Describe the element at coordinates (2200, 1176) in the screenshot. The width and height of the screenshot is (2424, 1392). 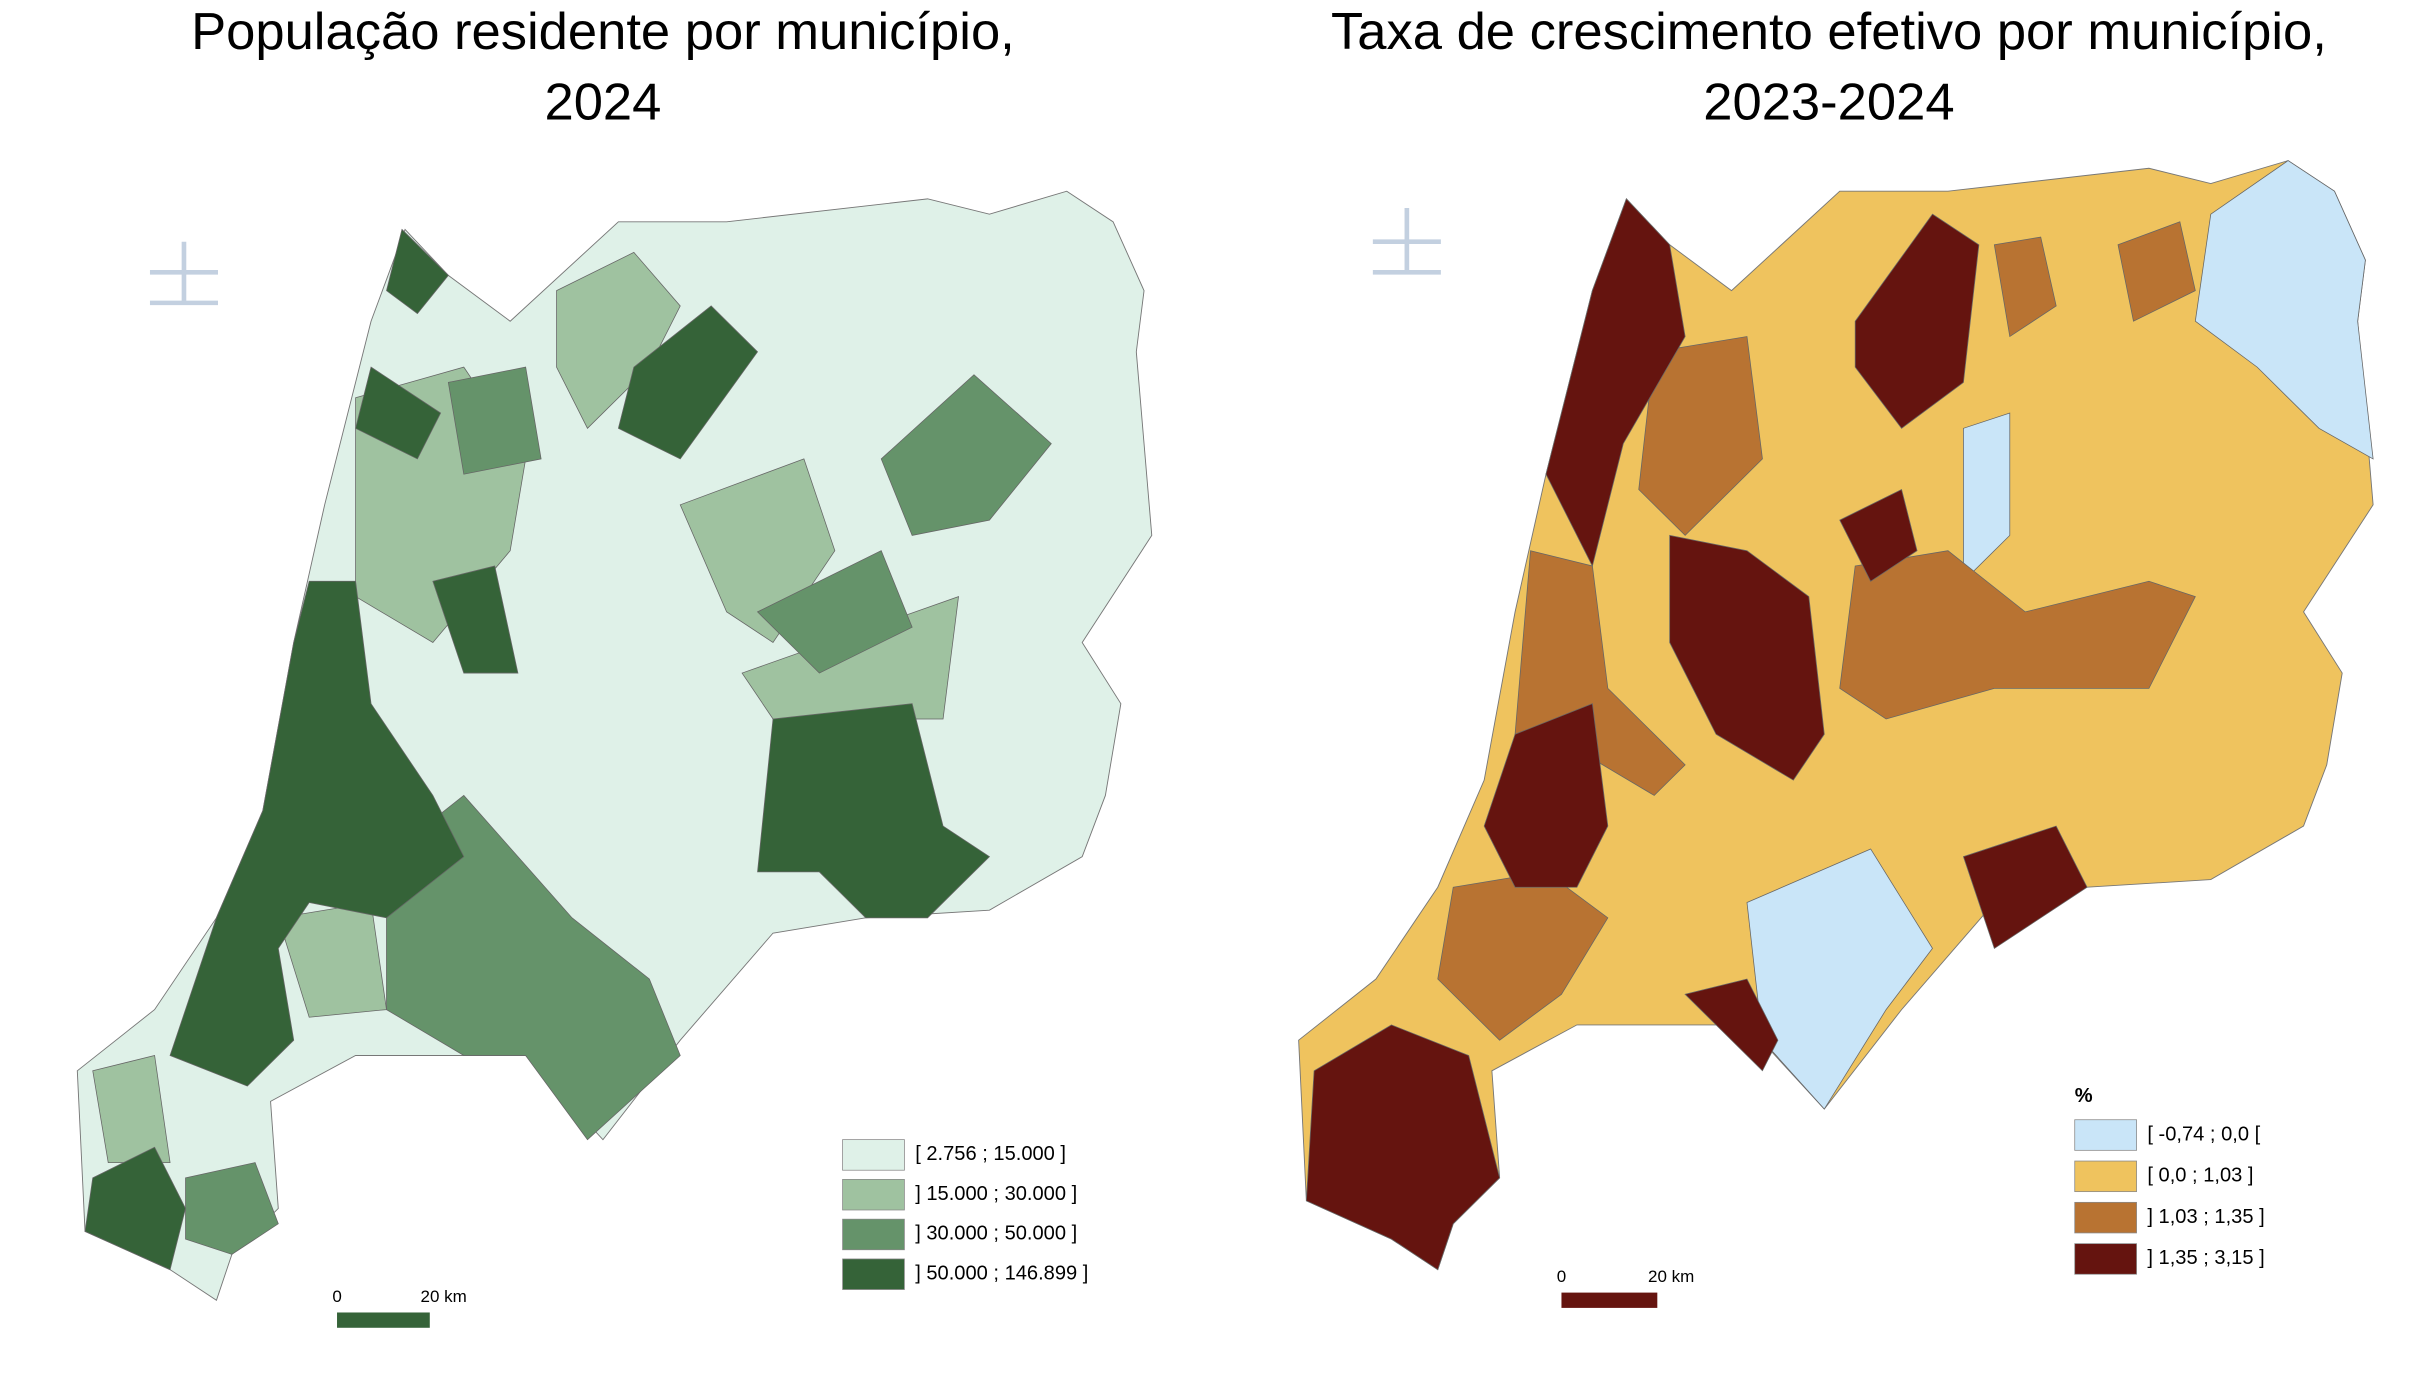
I see `legend-label: [ 0,0 ; 1,03 ]` at that location.